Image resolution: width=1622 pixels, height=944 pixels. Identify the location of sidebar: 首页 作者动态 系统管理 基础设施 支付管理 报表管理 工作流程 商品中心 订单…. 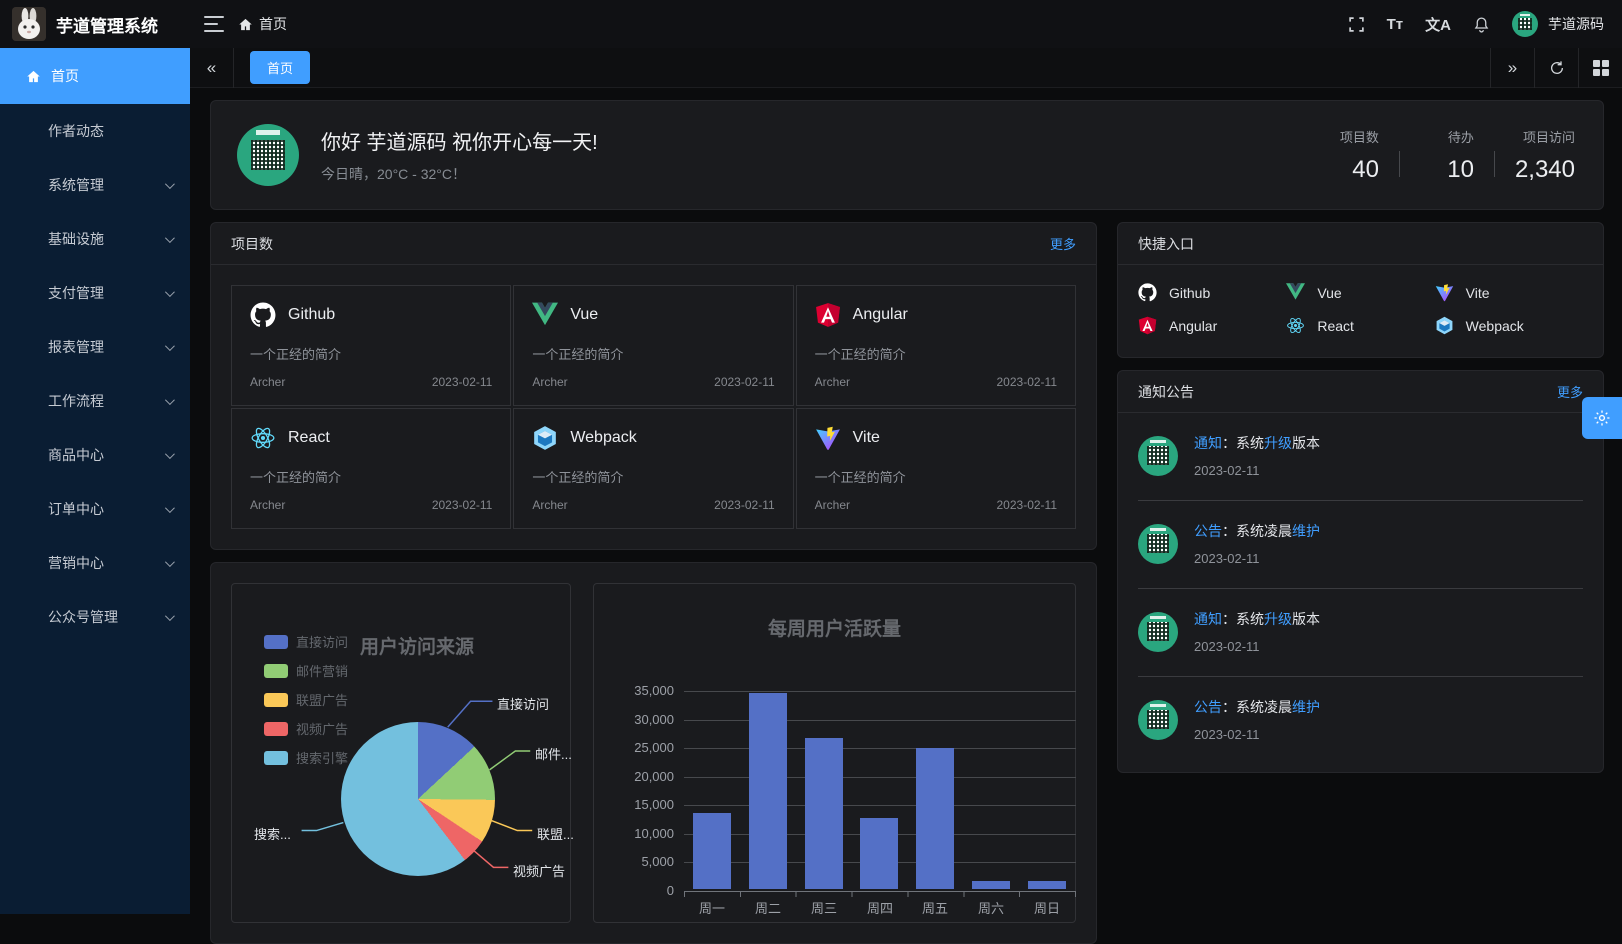
(95, 481).